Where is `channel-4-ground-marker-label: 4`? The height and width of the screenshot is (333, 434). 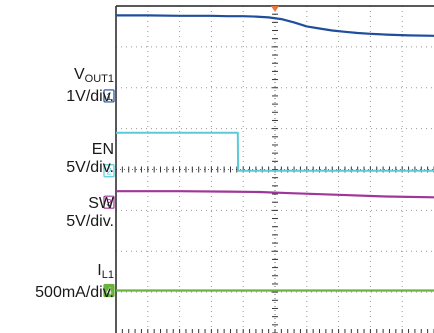 channel-4-ground-marker-label: 4 is located at coordinates (109, 291).